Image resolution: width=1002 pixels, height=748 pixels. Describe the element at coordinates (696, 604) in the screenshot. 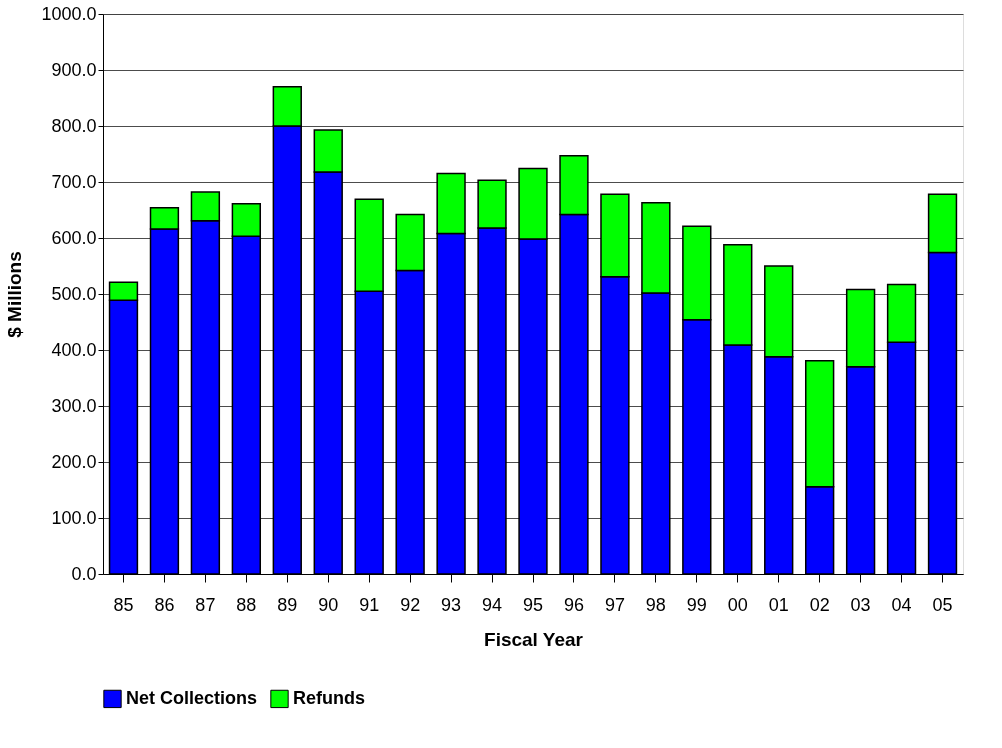

I see `x-tick-label: 99` at that location.